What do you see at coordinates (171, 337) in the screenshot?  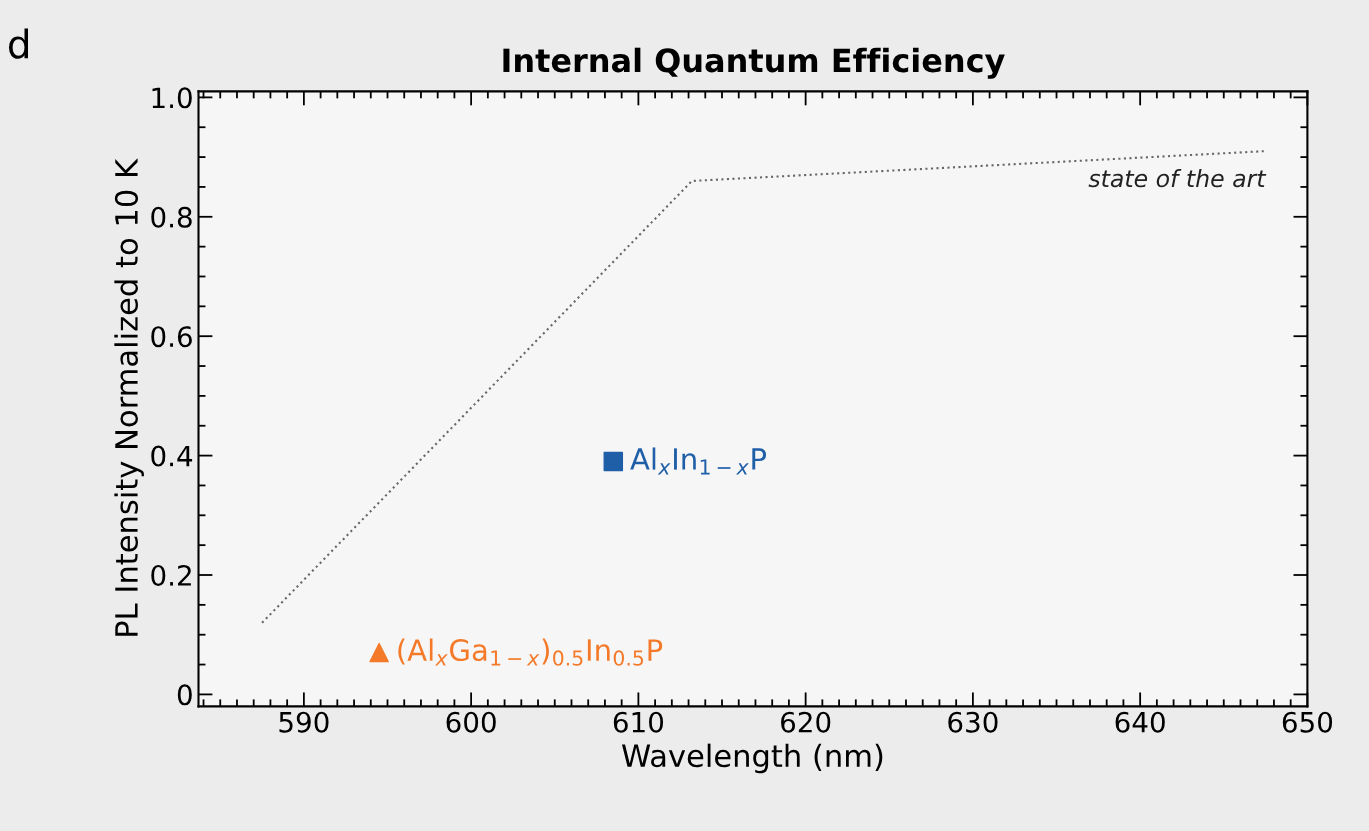 I see `y-tick-label: 0.6` at bounding box center [171, 337].